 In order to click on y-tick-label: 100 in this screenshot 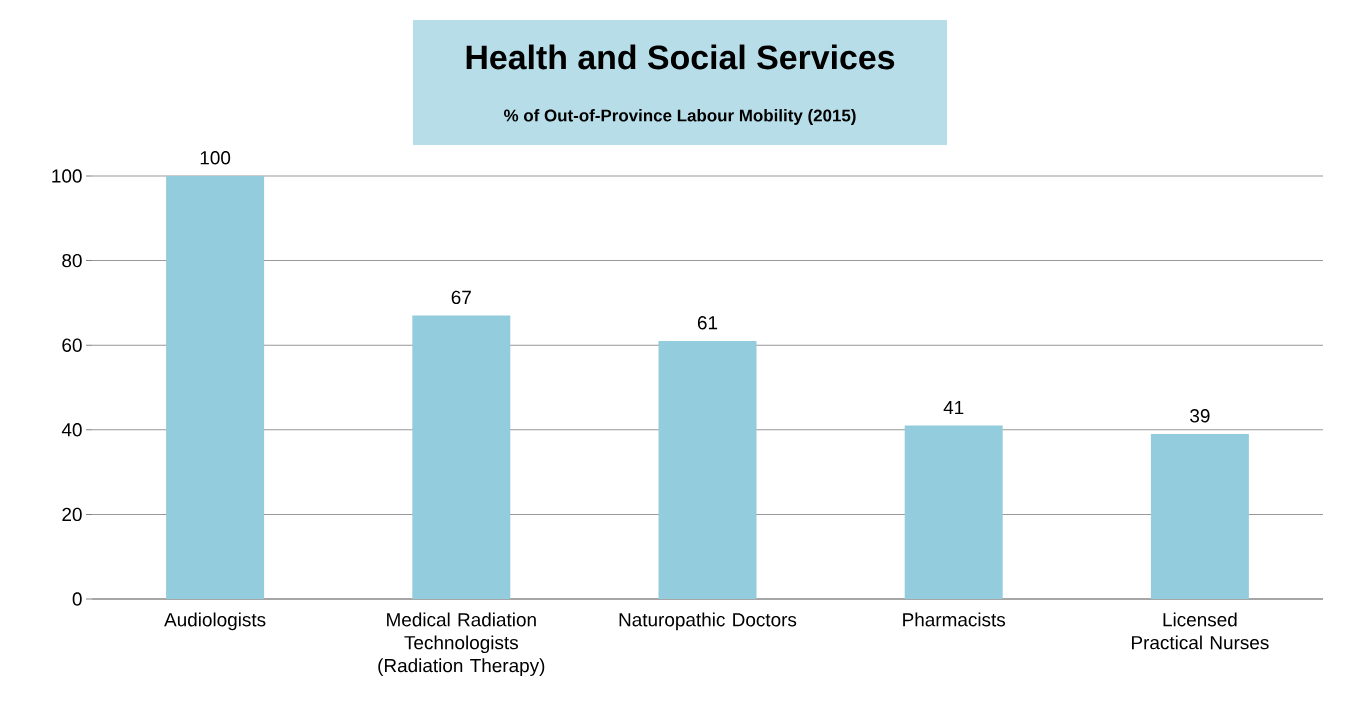, I will do `click(67, 176)`.